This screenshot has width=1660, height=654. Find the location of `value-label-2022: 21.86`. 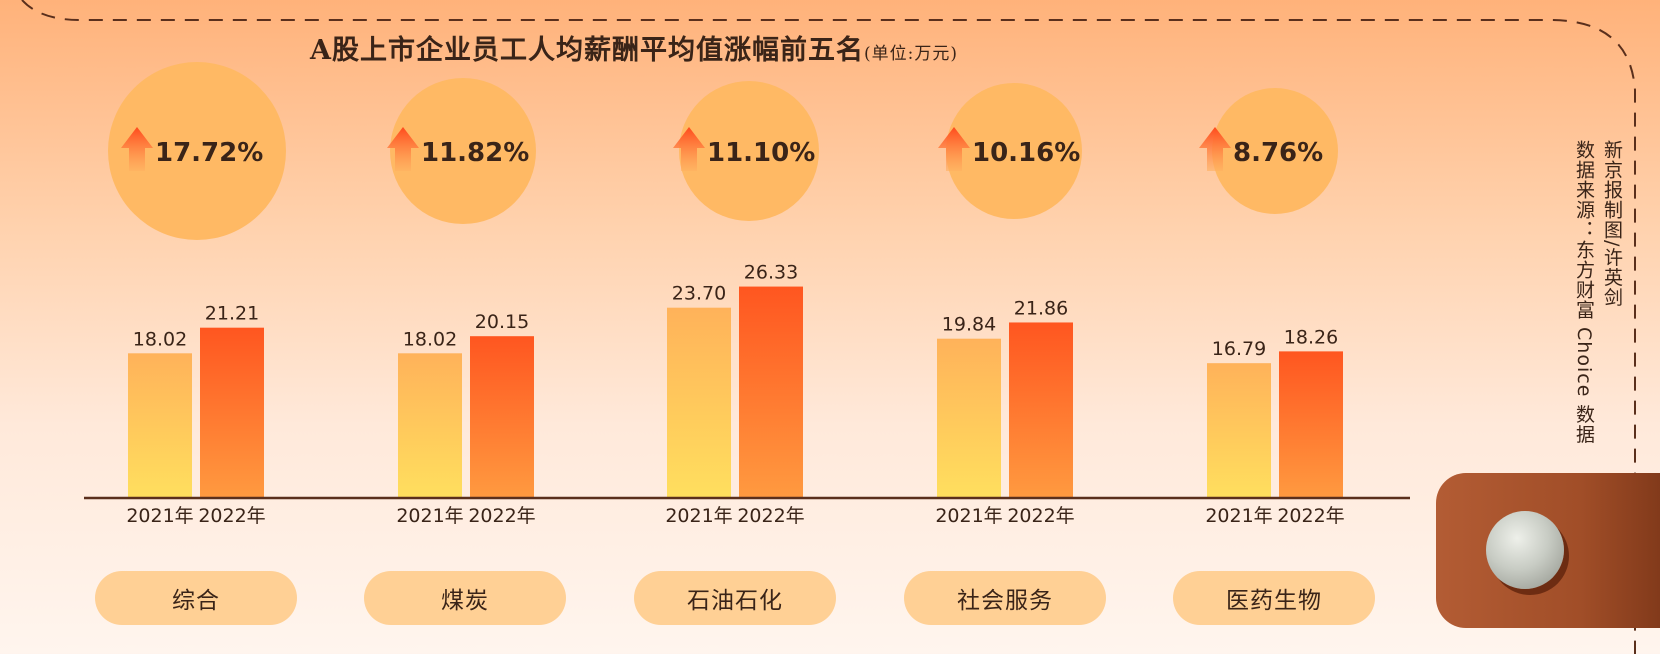

value-label-2022: 21.86 is located at coordinates (1041, 308).